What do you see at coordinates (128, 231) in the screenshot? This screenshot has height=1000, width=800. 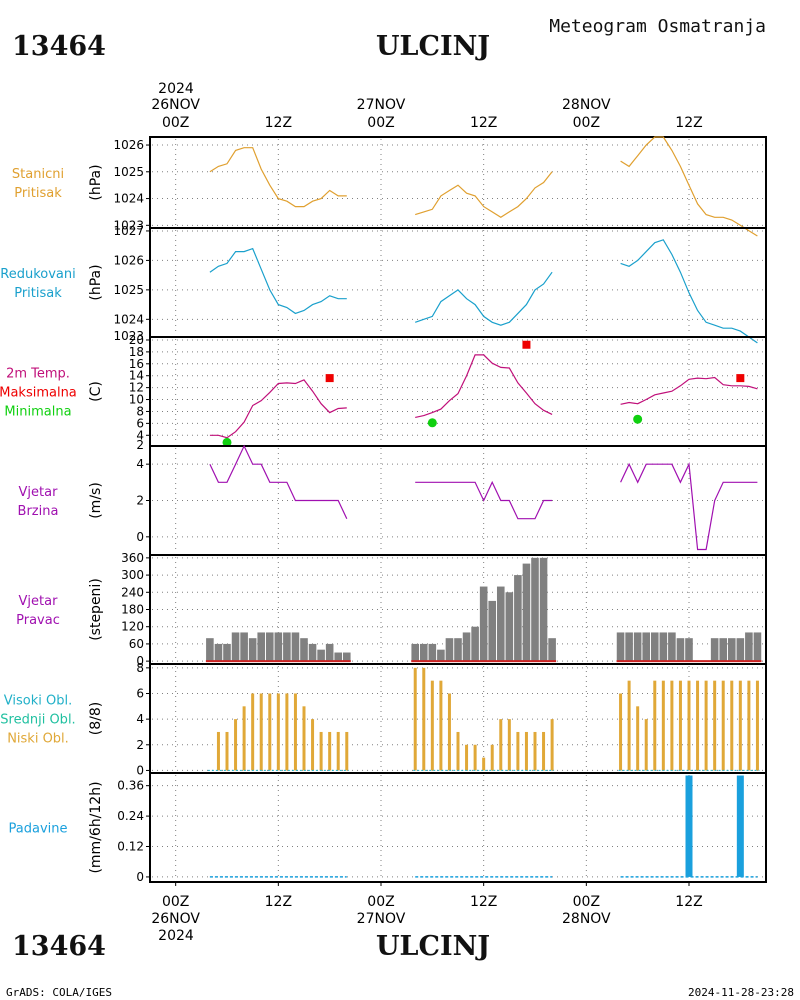 I see `y-tick-label: 1027` at bounding box center [128, 231].